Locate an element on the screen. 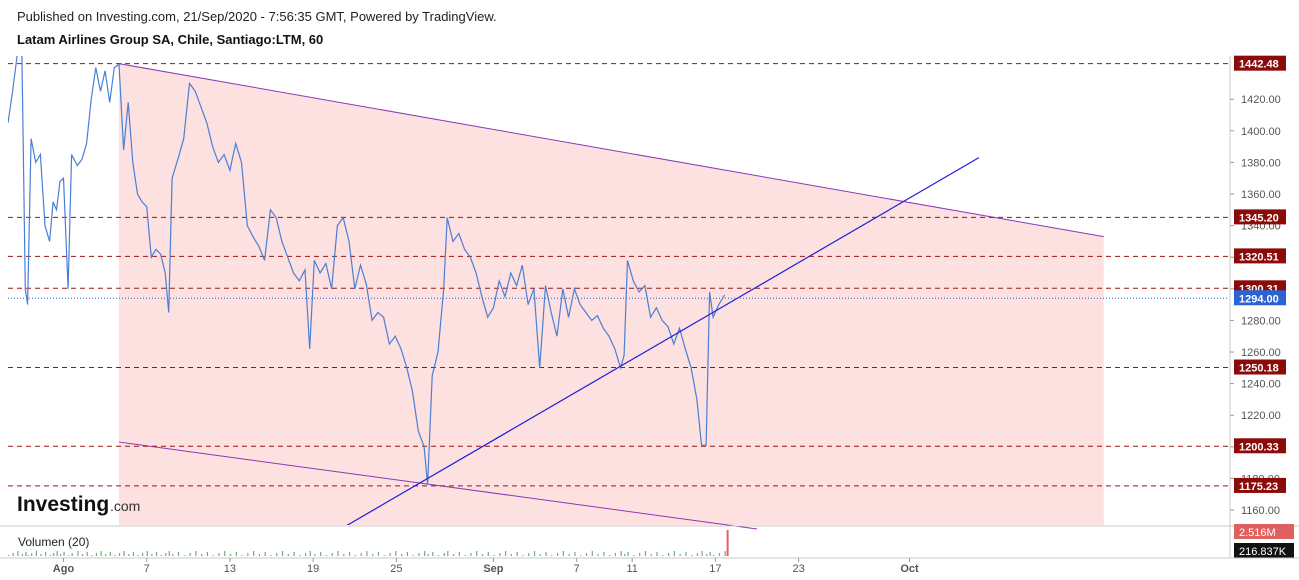  y-tick-label: 1360.00 is located at coordinates (1261, 195).